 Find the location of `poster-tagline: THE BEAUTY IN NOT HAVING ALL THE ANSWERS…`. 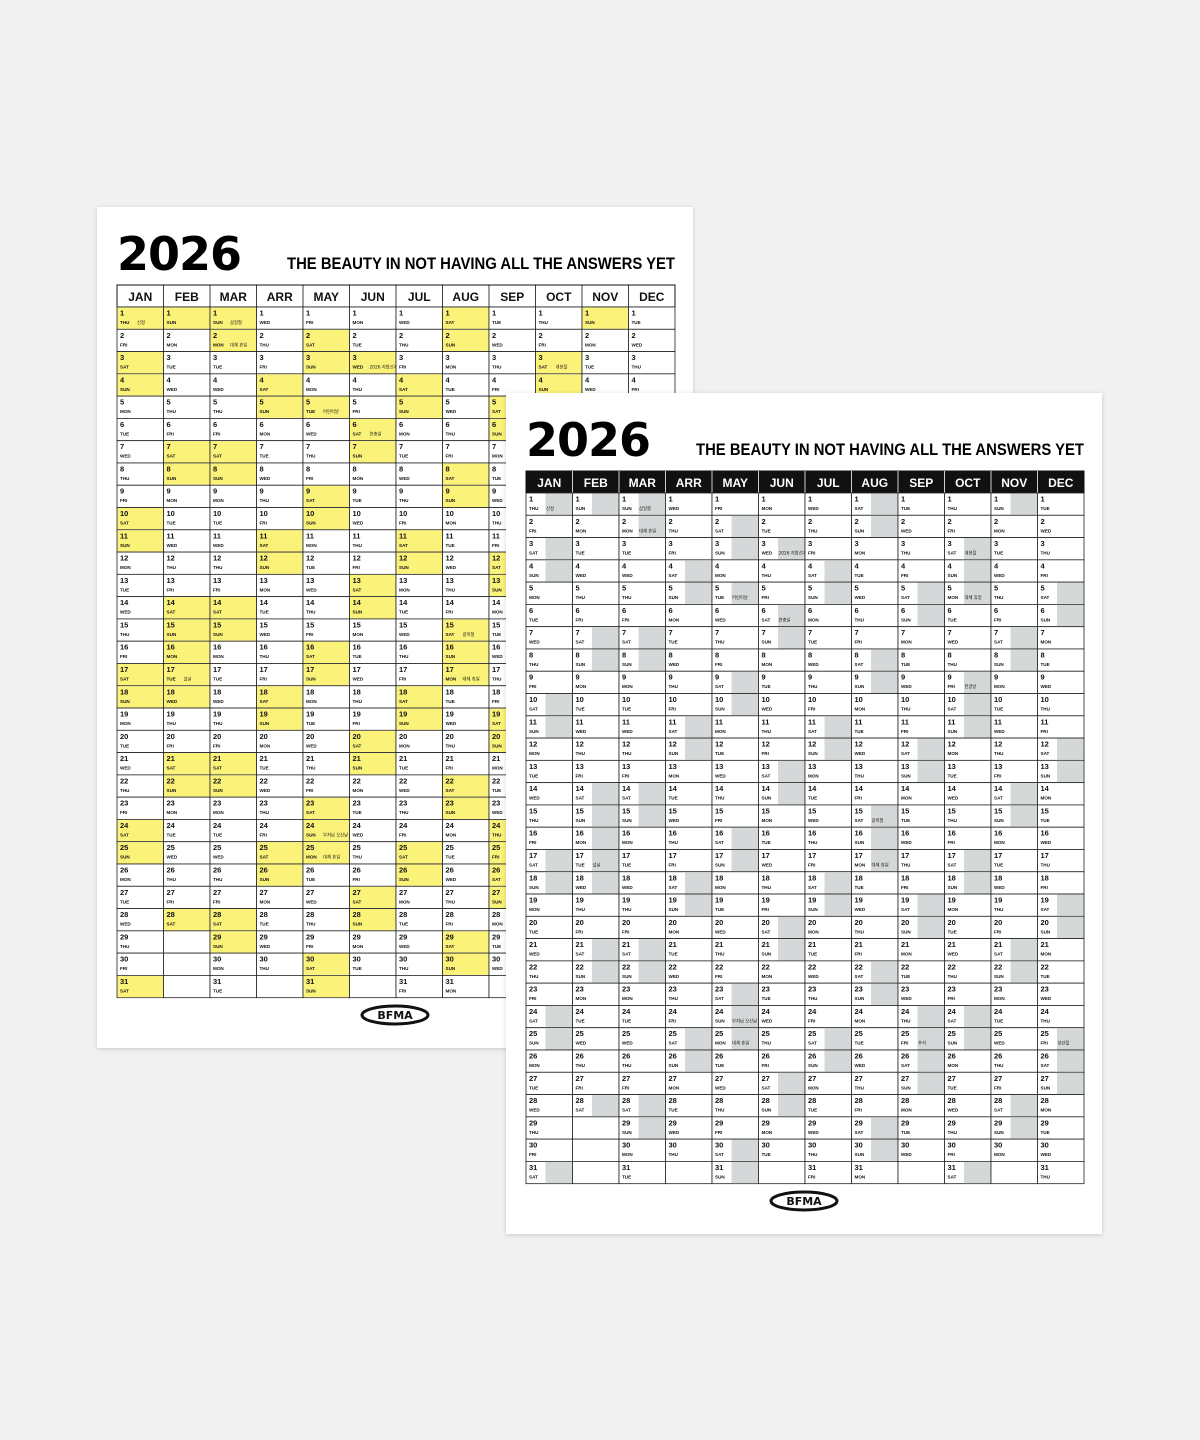

poster-tagline: THE BEAUTY IN NOT HAVING ALL THE ANSWERS… is located at coordinates (890, 449).